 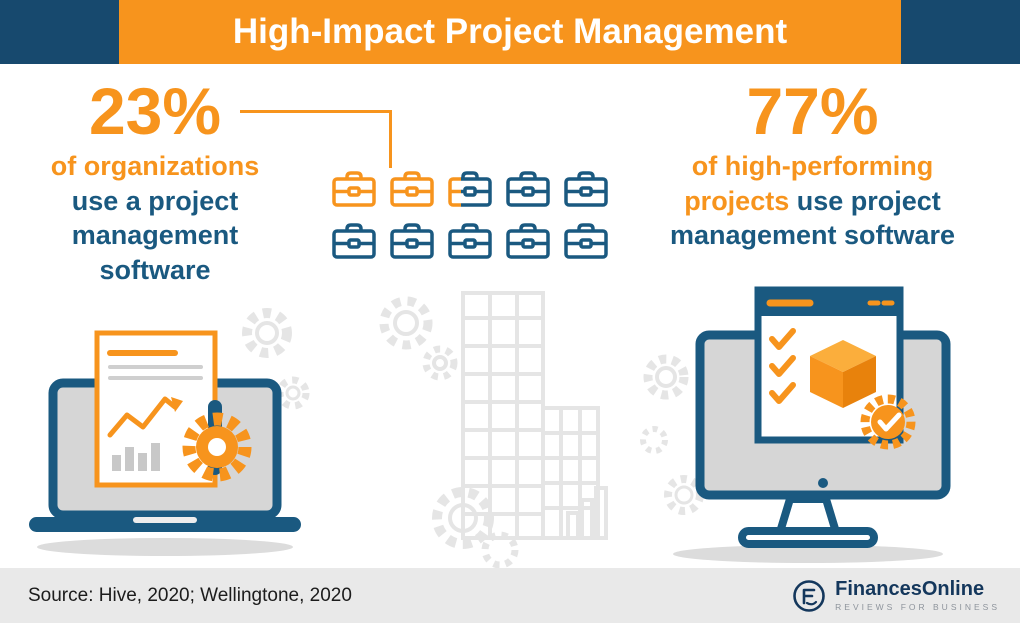 What do you see at coordinates (823, 483) in the screenshot?
I see `monitor-button` at bounding box center [823, 483].